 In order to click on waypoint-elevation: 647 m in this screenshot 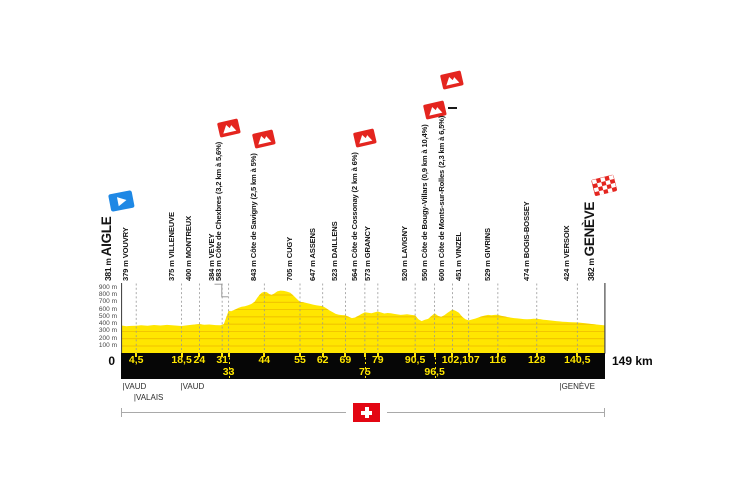, I will do `click(312, 269)`.